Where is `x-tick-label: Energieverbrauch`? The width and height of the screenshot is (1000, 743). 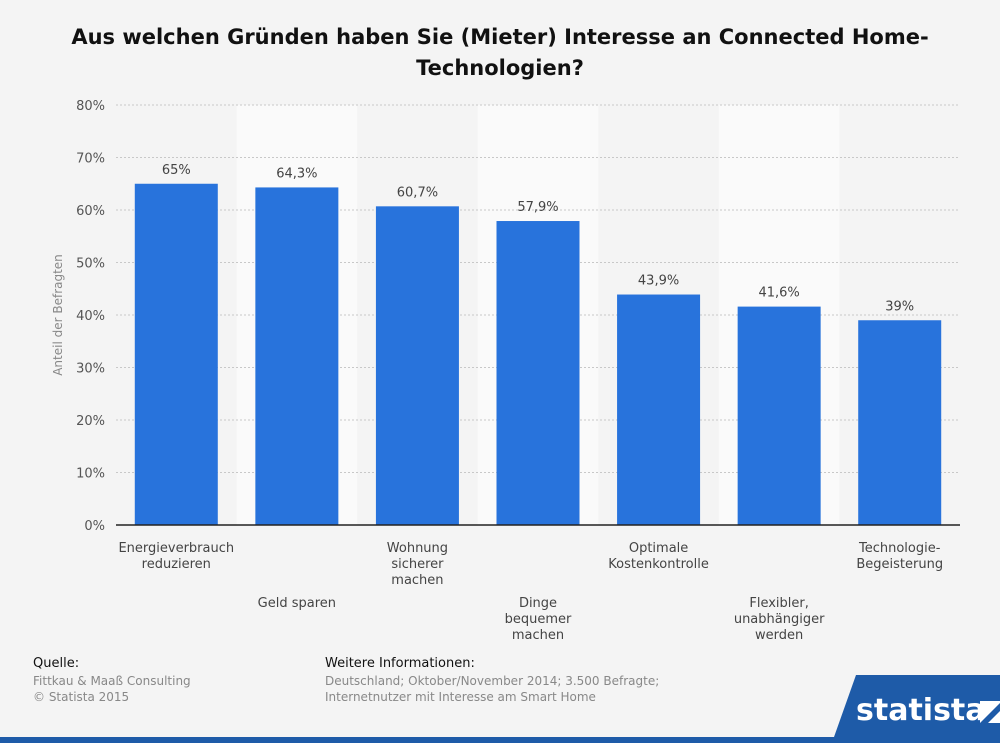
x-tick-label: Energieverbrauch is located at coordinates (176, 548).